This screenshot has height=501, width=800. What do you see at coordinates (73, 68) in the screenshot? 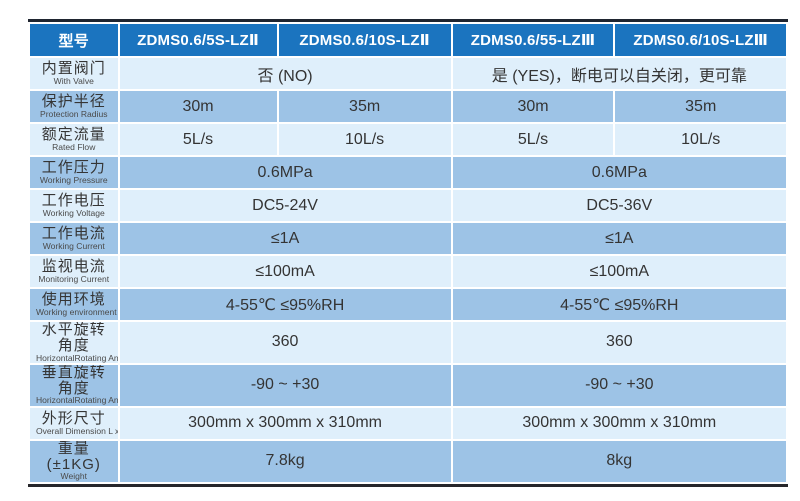
I see `row-label-zh: 内置阀门` at bounding box center [73, 68].